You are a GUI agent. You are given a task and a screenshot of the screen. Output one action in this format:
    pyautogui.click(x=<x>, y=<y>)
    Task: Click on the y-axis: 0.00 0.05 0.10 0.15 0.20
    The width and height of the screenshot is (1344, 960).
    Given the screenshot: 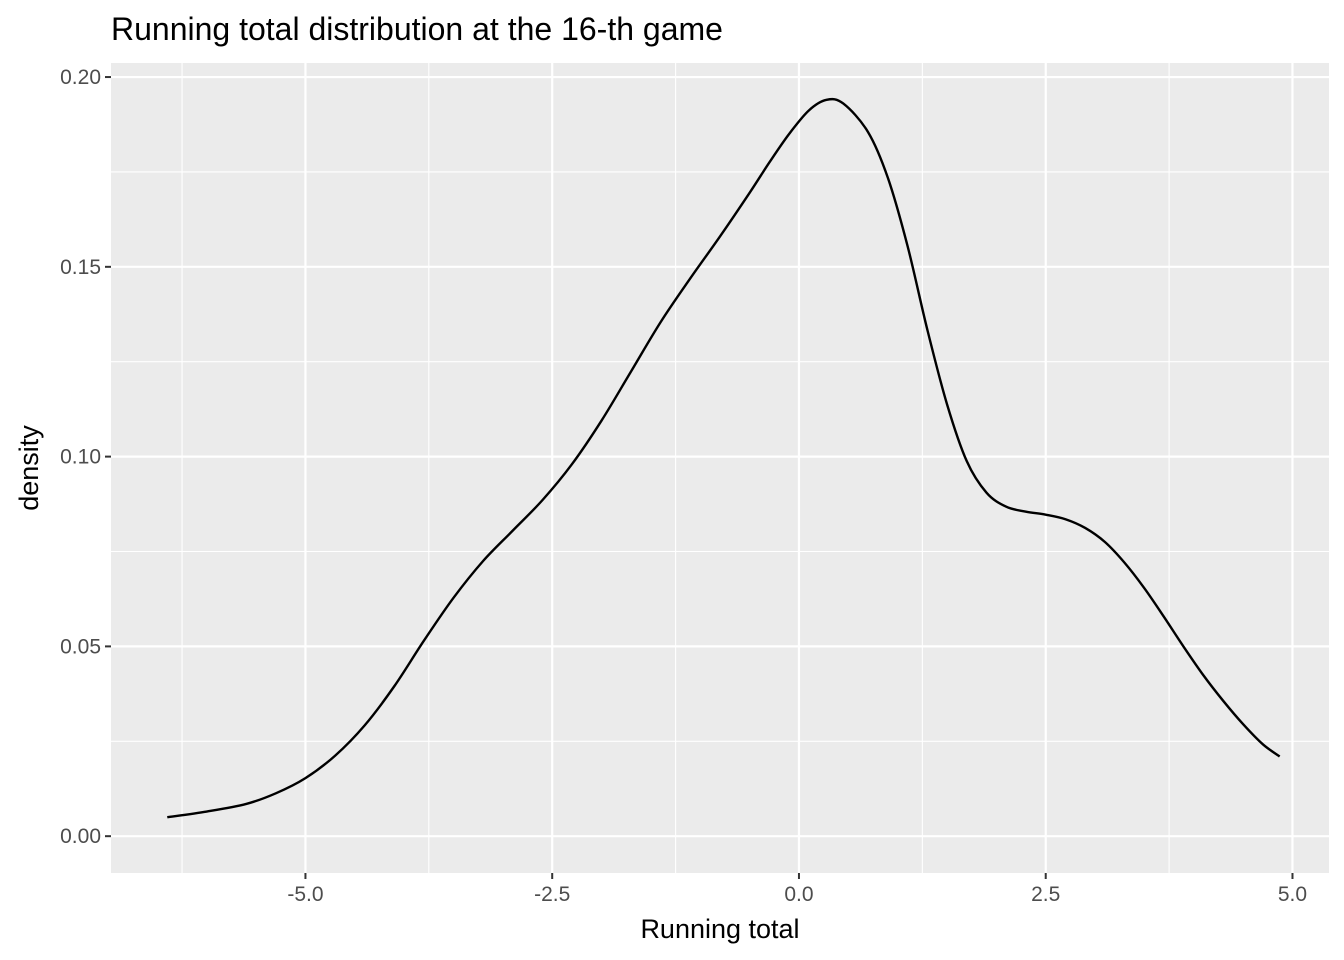 What is the action you would take?
    pyautogui.click(x=85, y=457)
    